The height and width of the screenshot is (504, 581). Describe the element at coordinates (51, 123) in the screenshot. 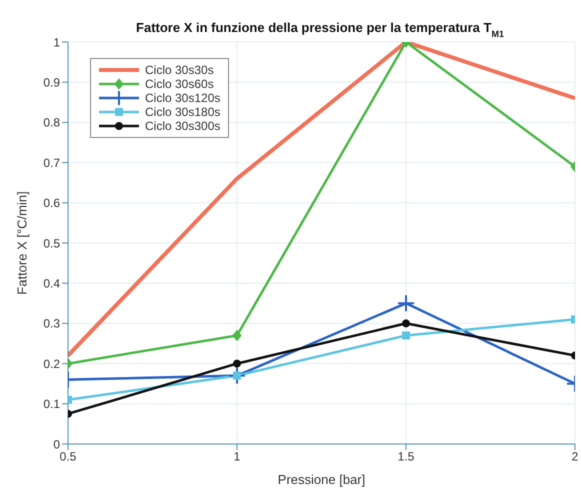

I see `y-tick-label: 0.8` at that location.